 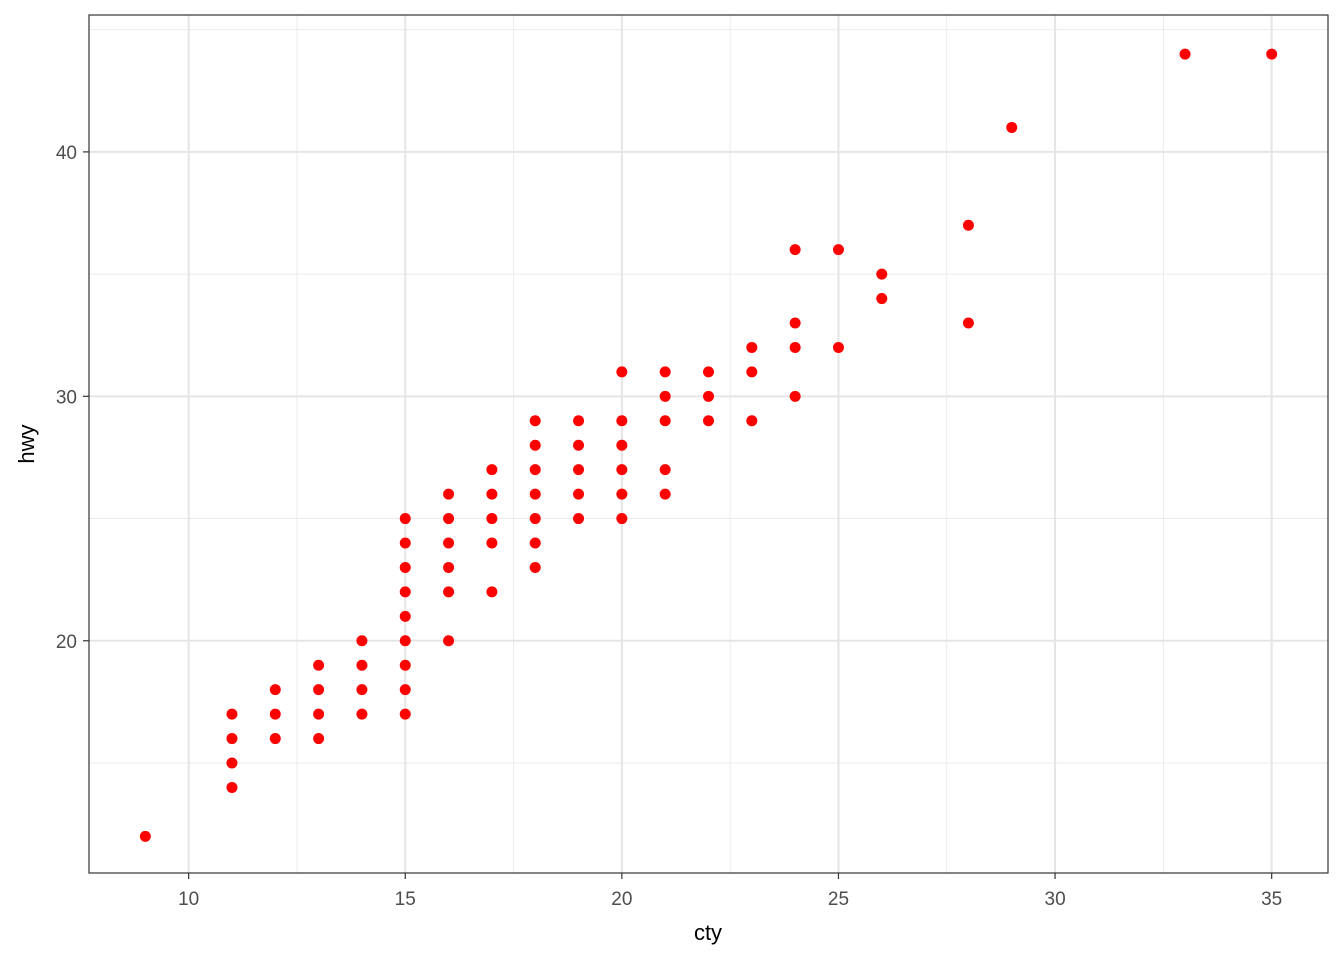 What do you see at coordinates (621, 899) in the screenshot?
I see `x-tick-label: 20` at bounding box center [621, 899].